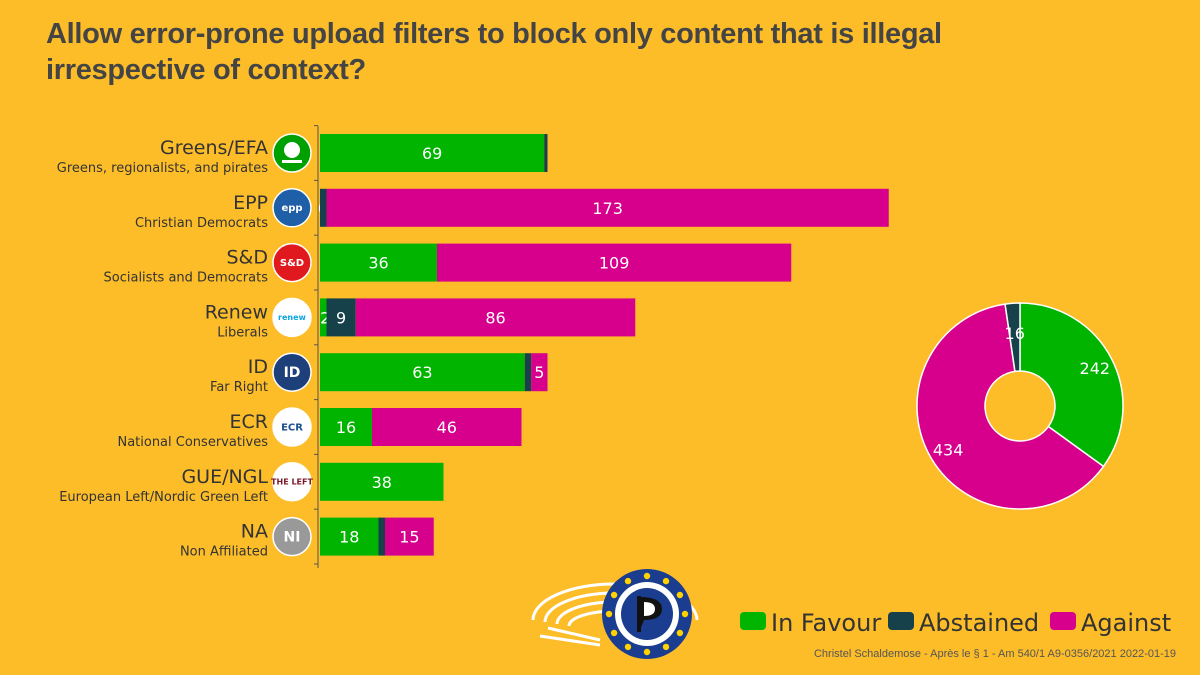 The image size is (1200, 675). Describe the element at coordinates (239, 387) in the screenshot. I see `group-subtitle: Far Right` at that location.